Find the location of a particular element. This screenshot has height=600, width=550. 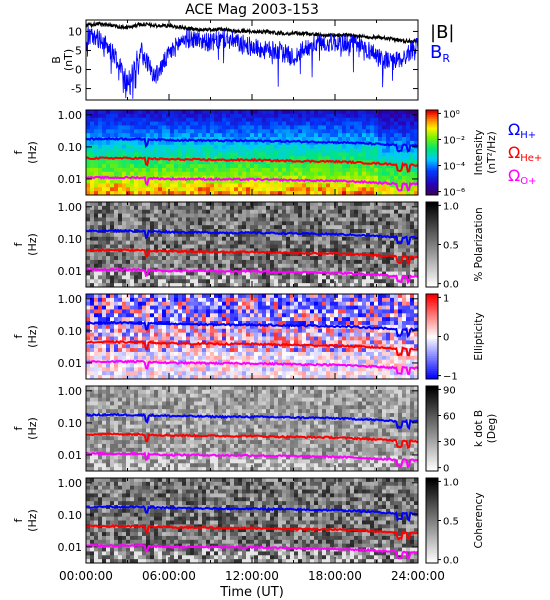

y-tick-label: 10 is located at coordinates (75, 31).